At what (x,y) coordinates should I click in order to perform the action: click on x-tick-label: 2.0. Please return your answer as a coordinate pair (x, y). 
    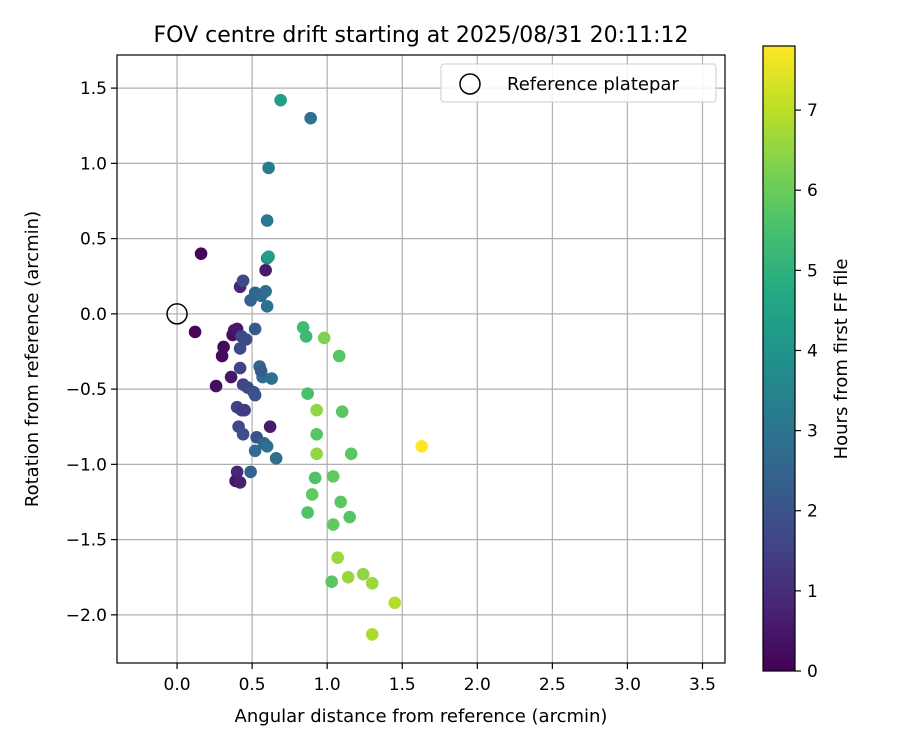
    Looking at the image, I should click on (477, 685).